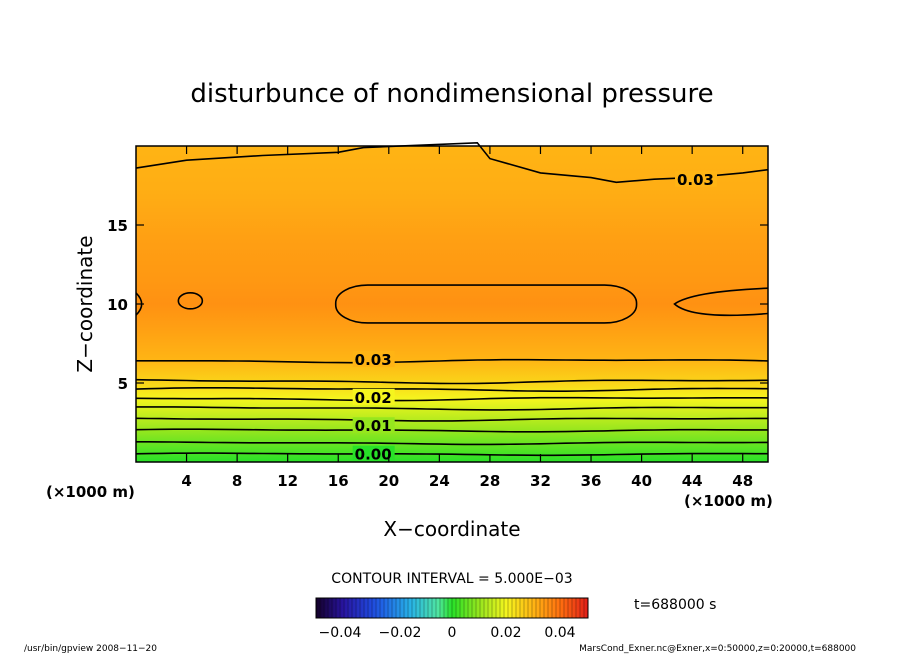 Image resolution: width=904 pixels, height=654 pixels. I want to click on colorbar: −0.04 −0.02 0 0.02 0.04, so click(452, 619).